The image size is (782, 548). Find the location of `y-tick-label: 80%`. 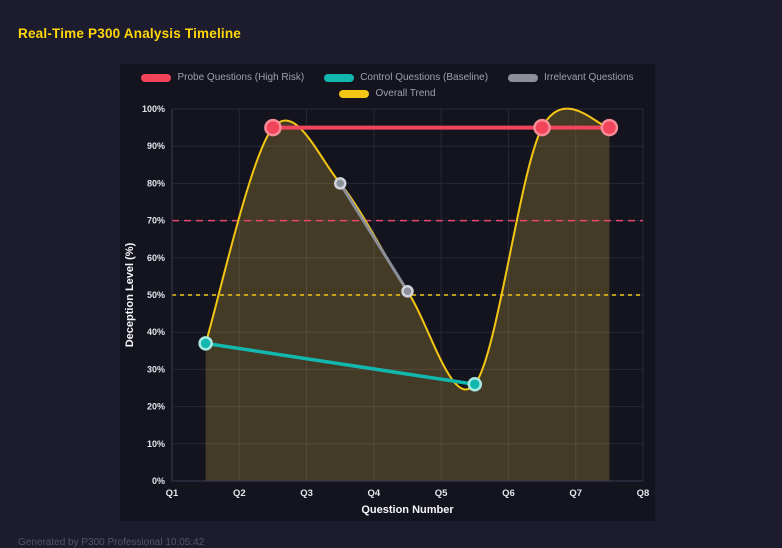

y-tick-label: 80% is located at coordinates (156, 183).